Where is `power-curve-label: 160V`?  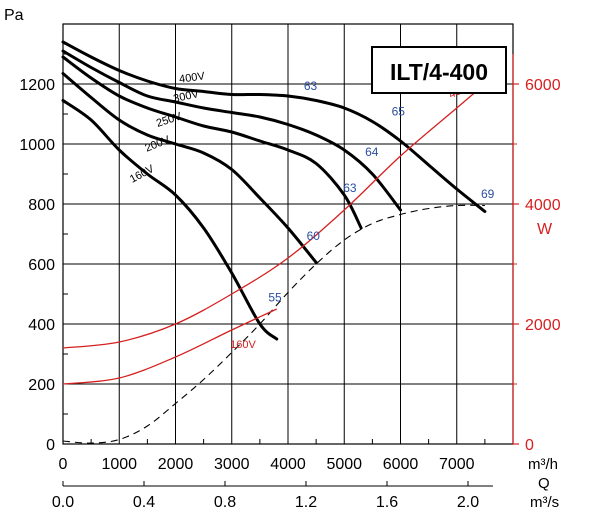
power-curve-label: 160V is located at coordinates (243, 345).